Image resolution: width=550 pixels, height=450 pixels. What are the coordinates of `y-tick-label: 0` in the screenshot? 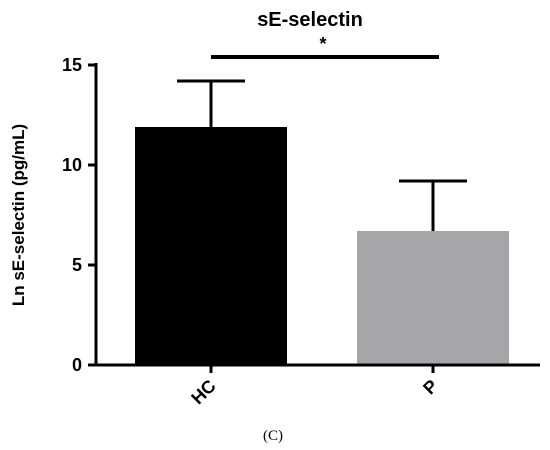 It's located at (77, 365).